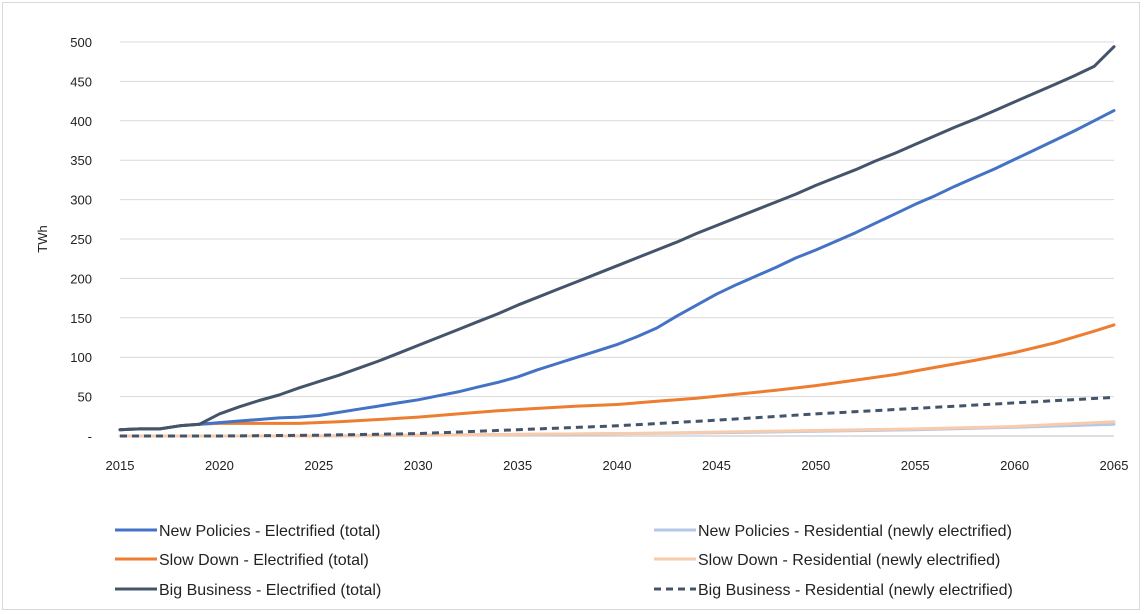 This screenshot has height=614, width=1144. Describe the element at coordinates (269, 531) in the screenshot. I see `legend-label: New Policies - Electrified (total)` at that location.